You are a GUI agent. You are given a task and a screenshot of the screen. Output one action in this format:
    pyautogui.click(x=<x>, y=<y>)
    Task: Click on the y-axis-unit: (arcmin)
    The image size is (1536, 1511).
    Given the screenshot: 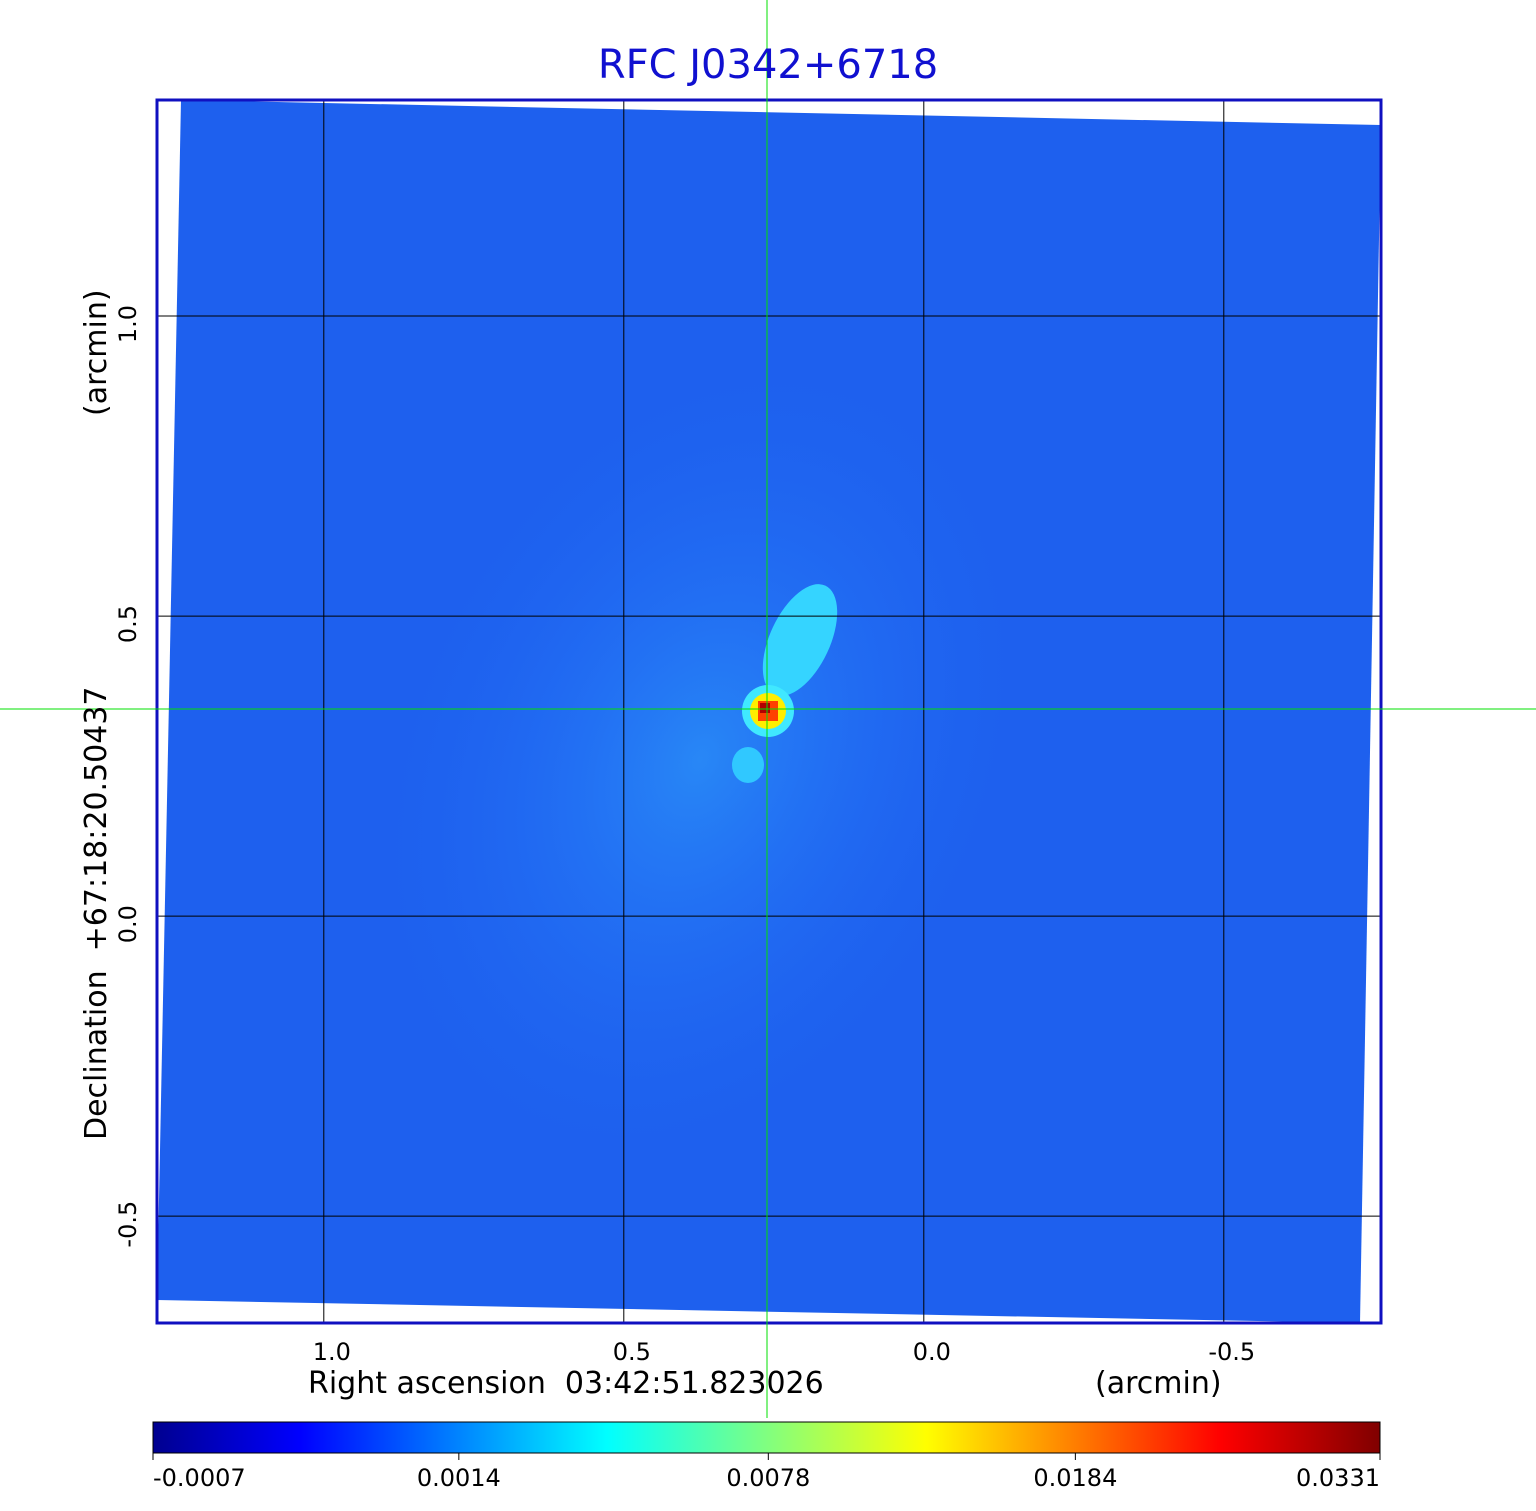 What is the action you would take?
    pyautogui.click(x=96, y=352)
    